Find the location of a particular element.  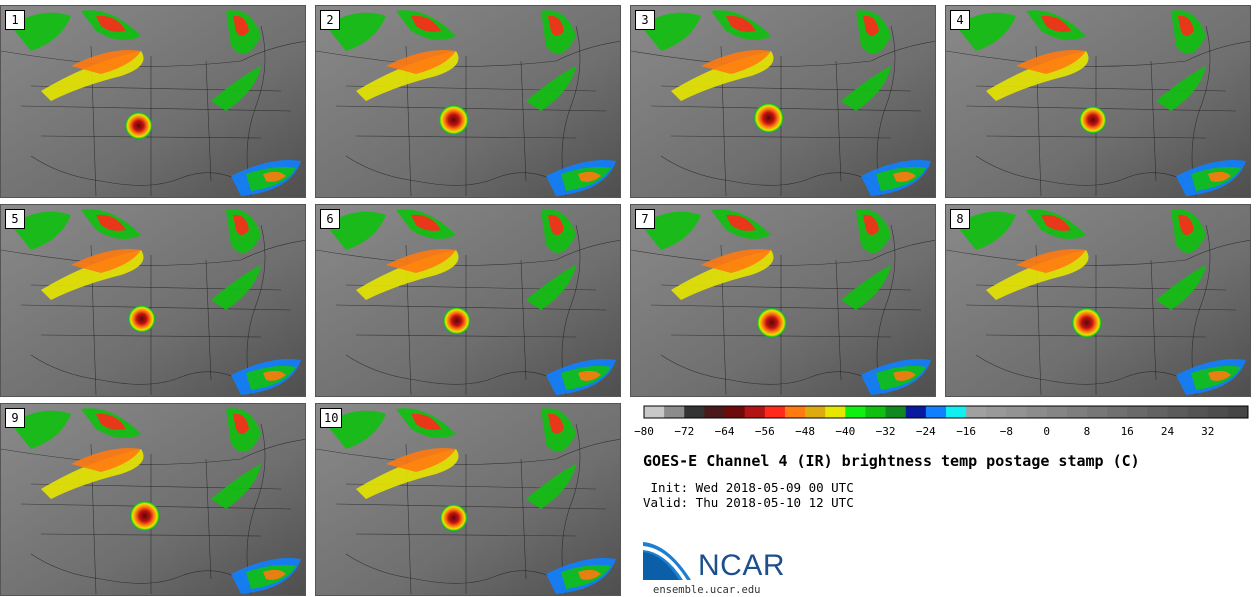

panel-number: 6 is located at coordinates (330, 219).